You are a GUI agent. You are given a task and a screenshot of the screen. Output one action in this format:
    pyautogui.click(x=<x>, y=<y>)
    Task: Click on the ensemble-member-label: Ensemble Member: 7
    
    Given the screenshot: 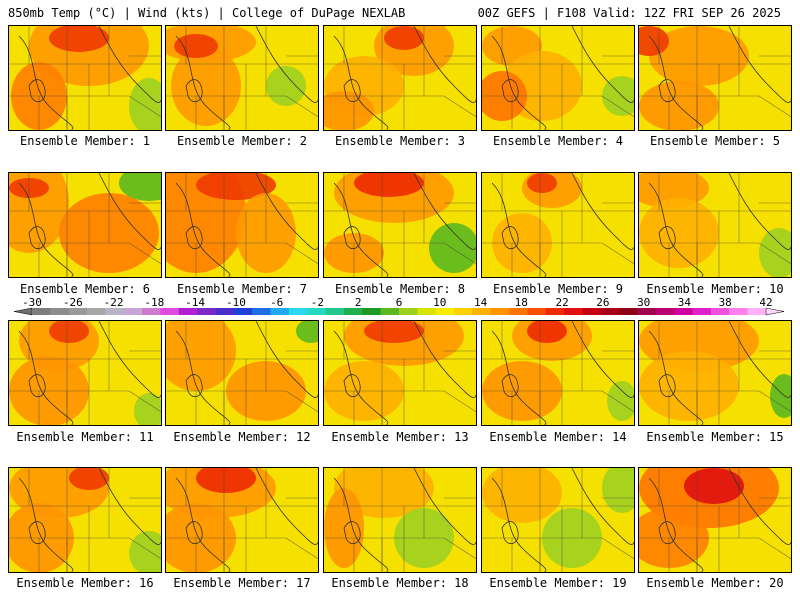 What is the action you would take?
    pyautogui.click(x=242, y=289)
    